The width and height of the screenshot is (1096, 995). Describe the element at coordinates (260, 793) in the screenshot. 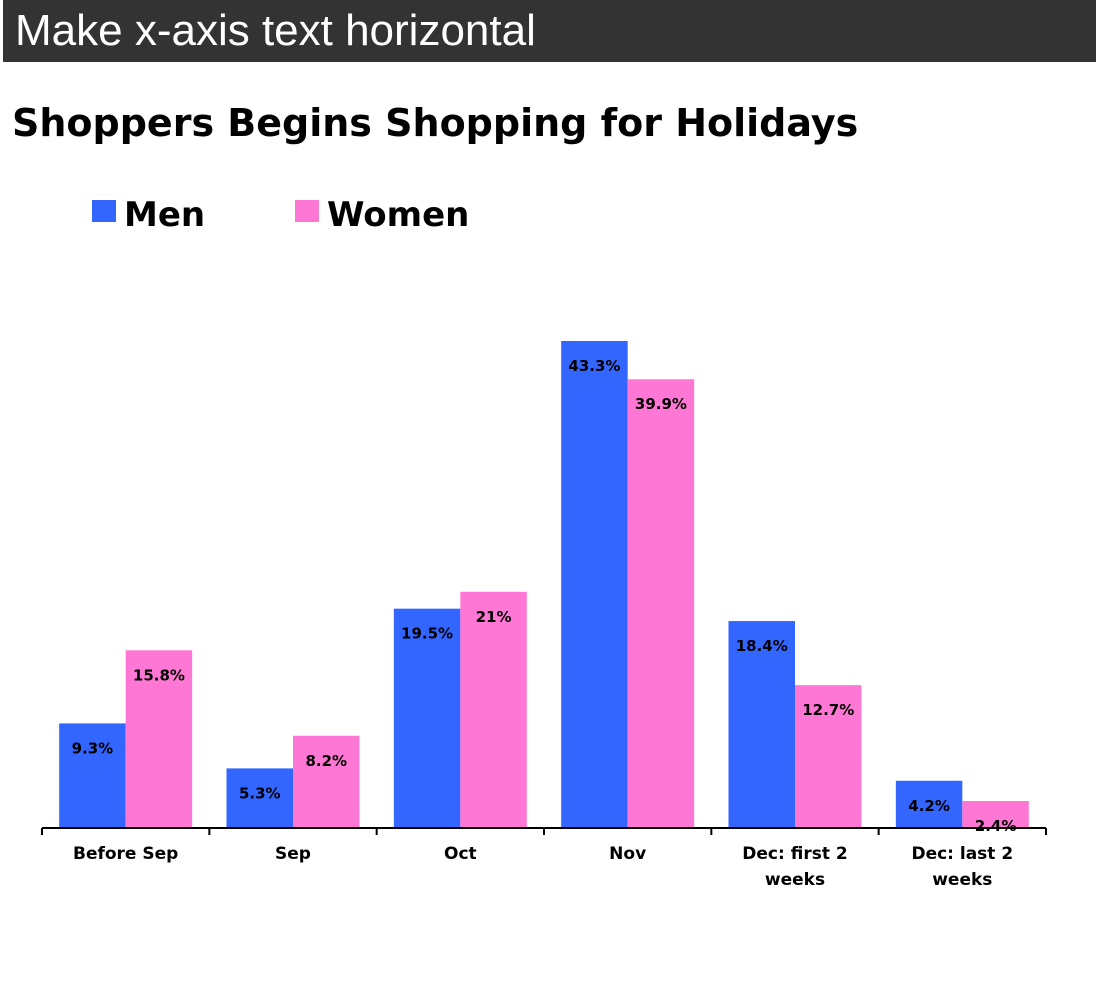

I see `value-label: 5.3%` at that location.